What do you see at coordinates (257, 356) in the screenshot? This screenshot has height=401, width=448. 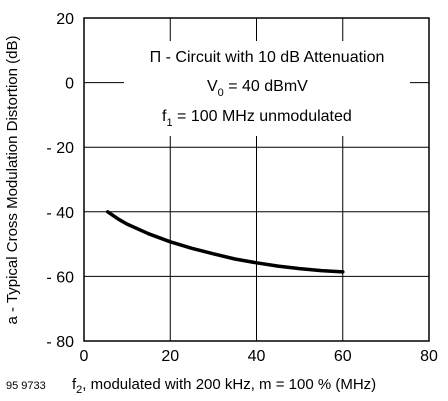 I see `x-tick-label: 40` at bounding box center [257, 356].